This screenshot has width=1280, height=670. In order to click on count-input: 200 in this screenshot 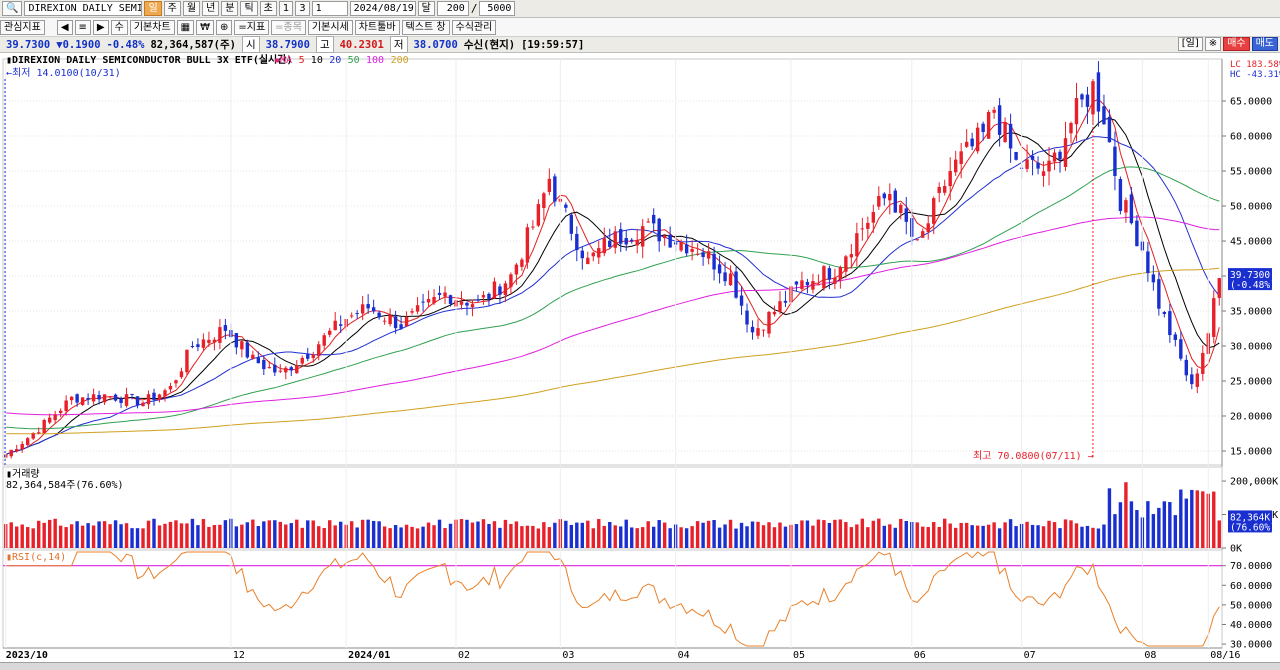, I will do `click(452, 8)`.